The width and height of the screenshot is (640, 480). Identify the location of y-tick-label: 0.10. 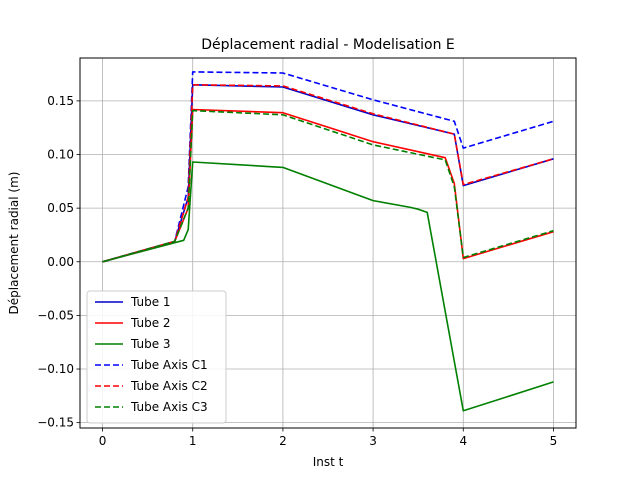
(60, 155).